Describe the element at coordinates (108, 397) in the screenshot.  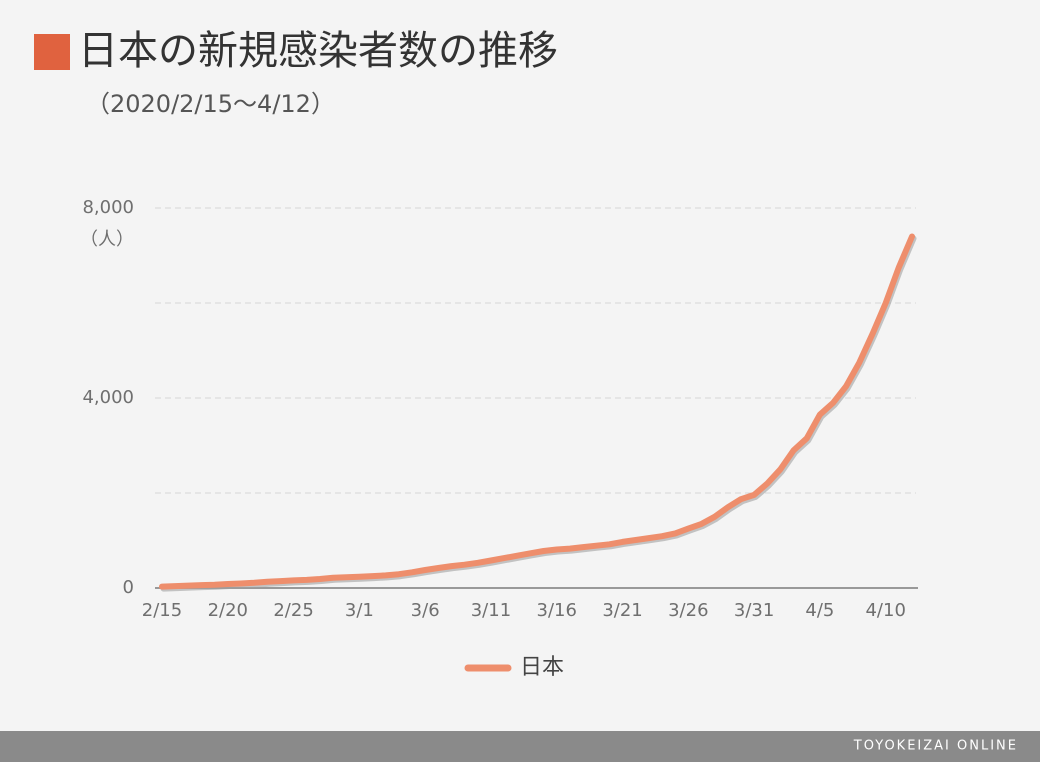
I see `y-tick-label: 4,000` at that location.